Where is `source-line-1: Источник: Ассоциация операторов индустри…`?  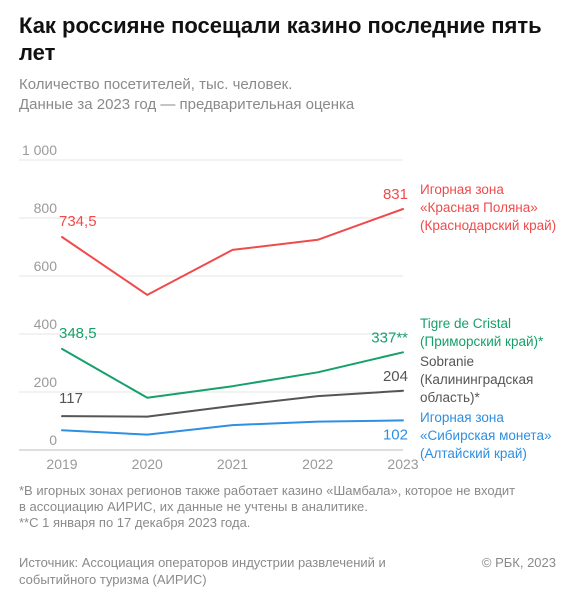 source-line-1: Источник: Ассоциация операторов индустри… is located at coordinates (202, 562).